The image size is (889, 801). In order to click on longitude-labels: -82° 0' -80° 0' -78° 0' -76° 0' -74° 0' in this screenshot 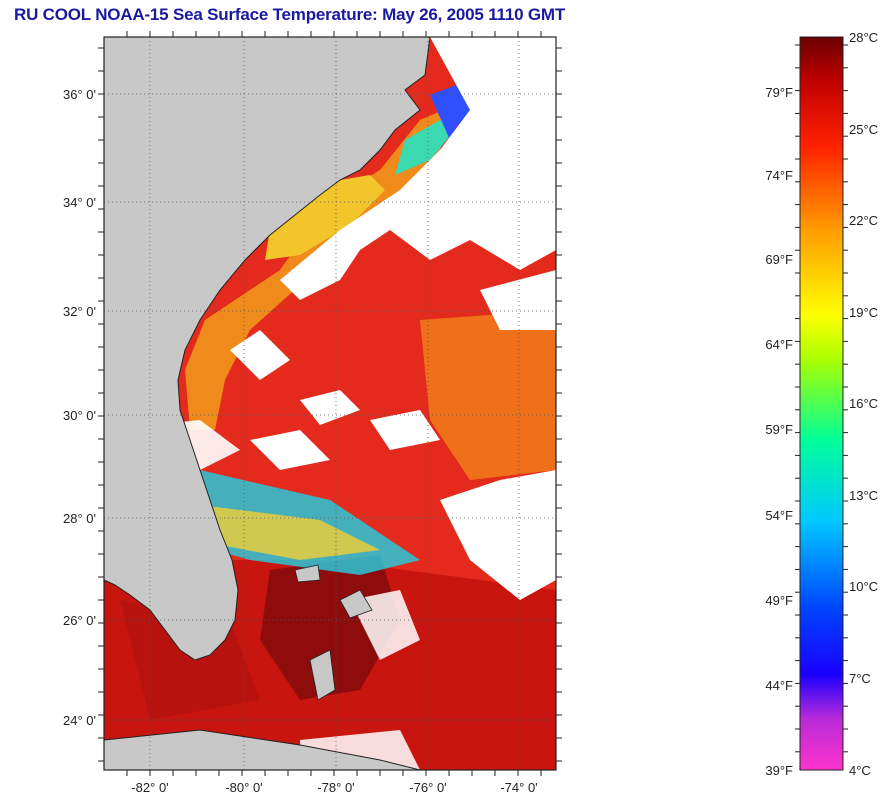, I will do `click(334, 787)`.